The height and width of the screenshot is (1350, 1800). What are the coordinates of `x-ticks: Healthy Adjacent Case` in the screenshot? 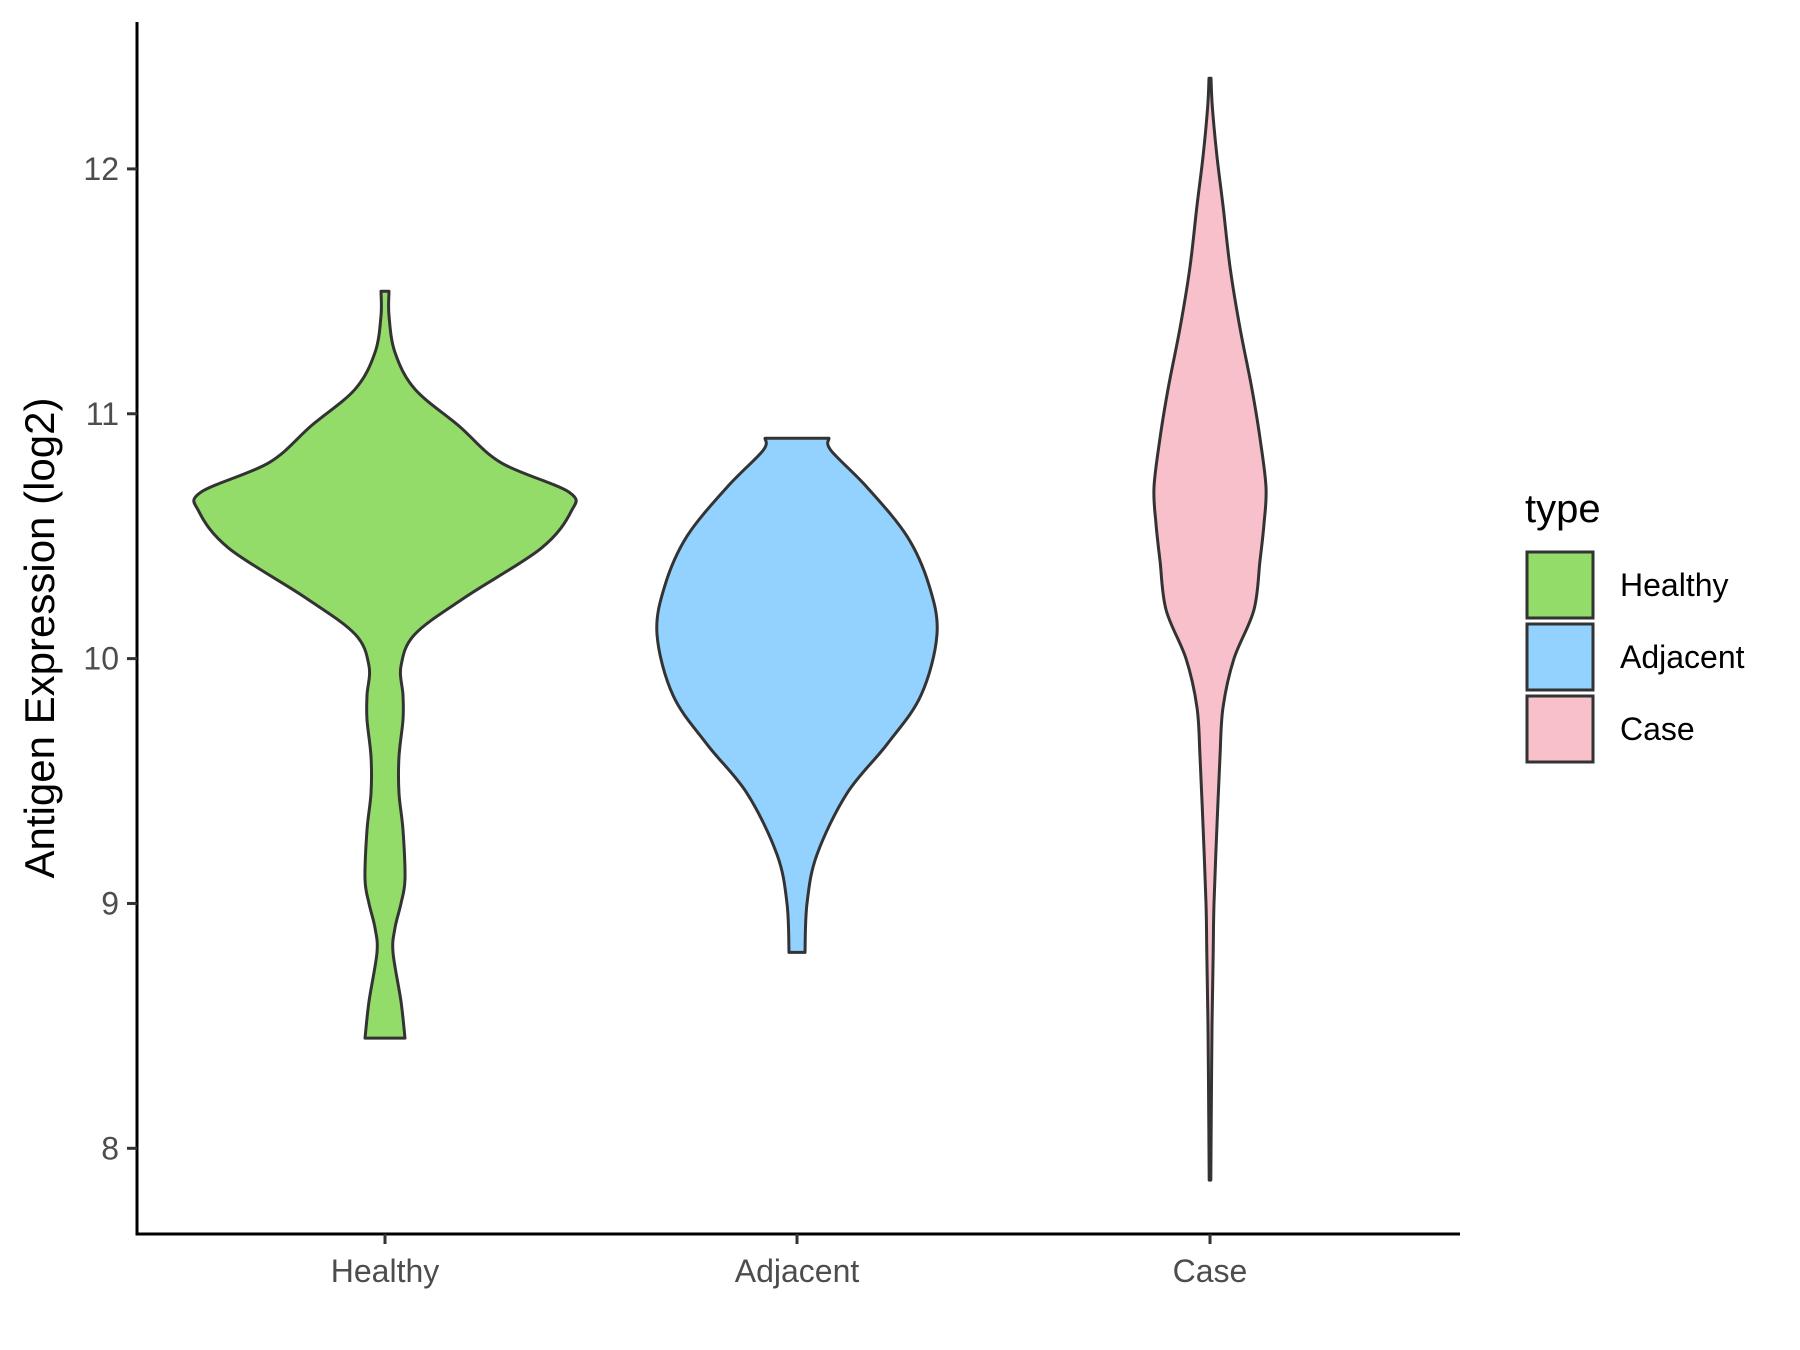 It's located at (789, 1261).